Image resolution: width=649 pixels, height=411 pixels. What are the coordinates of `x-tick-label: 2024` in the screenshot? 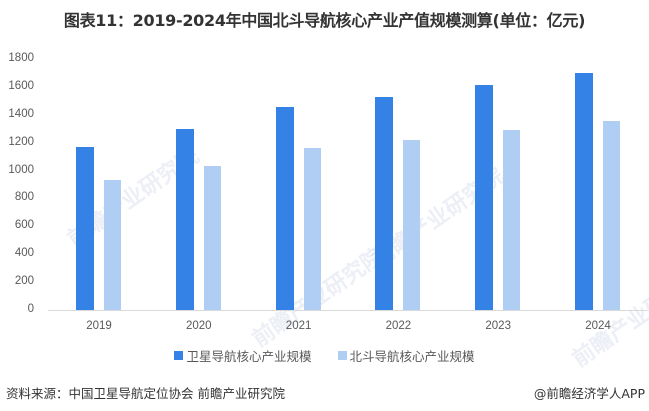 It's located at (598, 326).